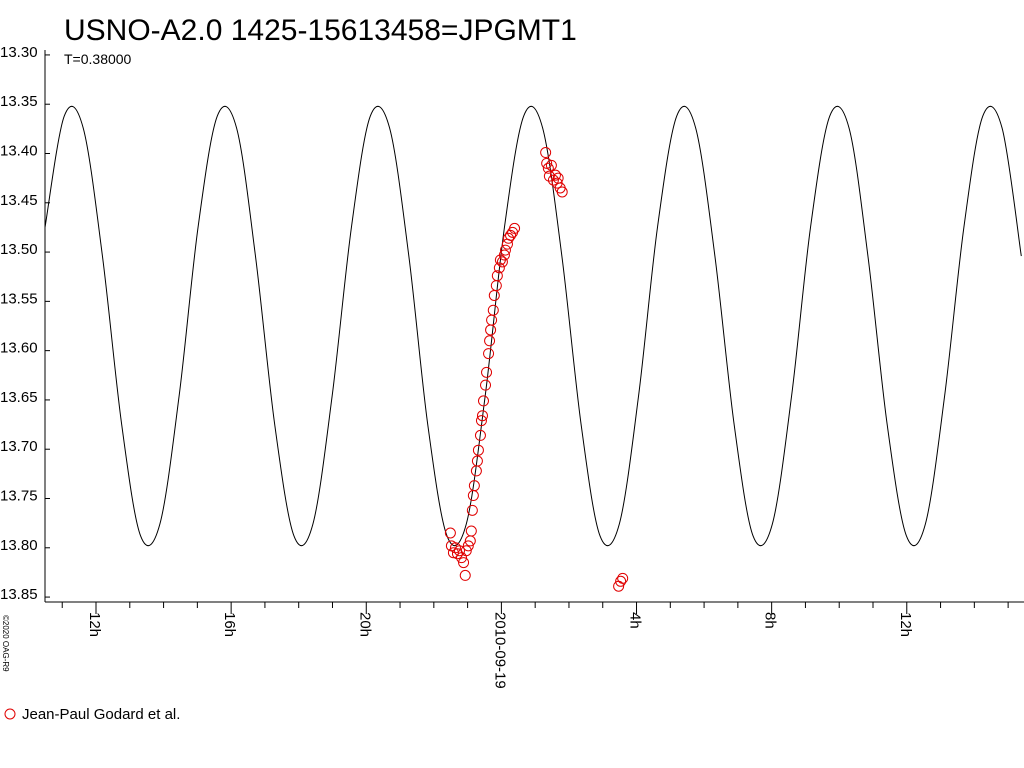  What do you see at coordinates (10, 714) in the screenshot?
I see `legend-marker` at bounding box center [10, 714].